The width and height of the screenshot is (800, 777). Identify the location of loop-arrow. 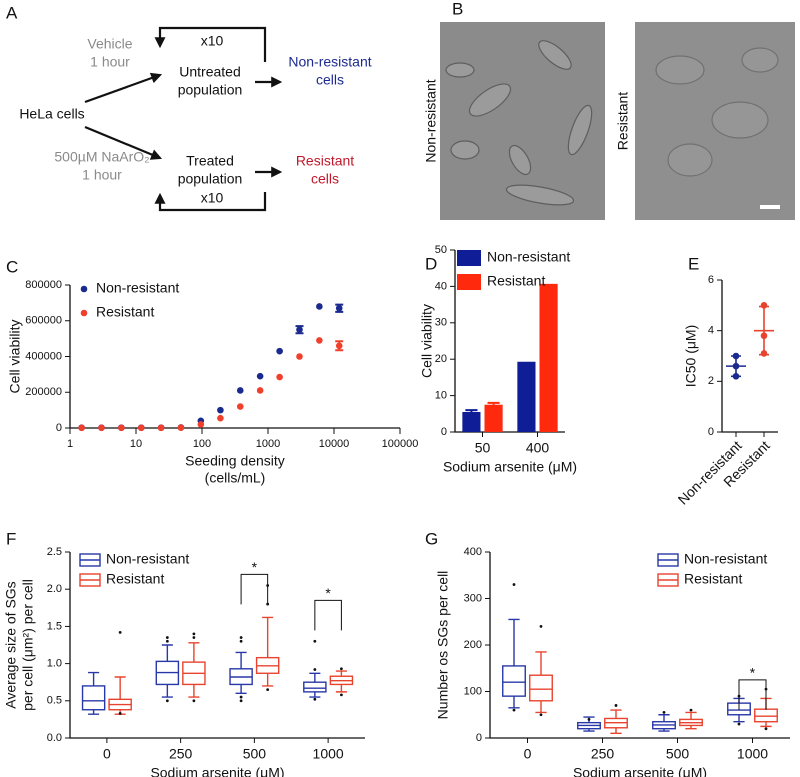
(210, 44).